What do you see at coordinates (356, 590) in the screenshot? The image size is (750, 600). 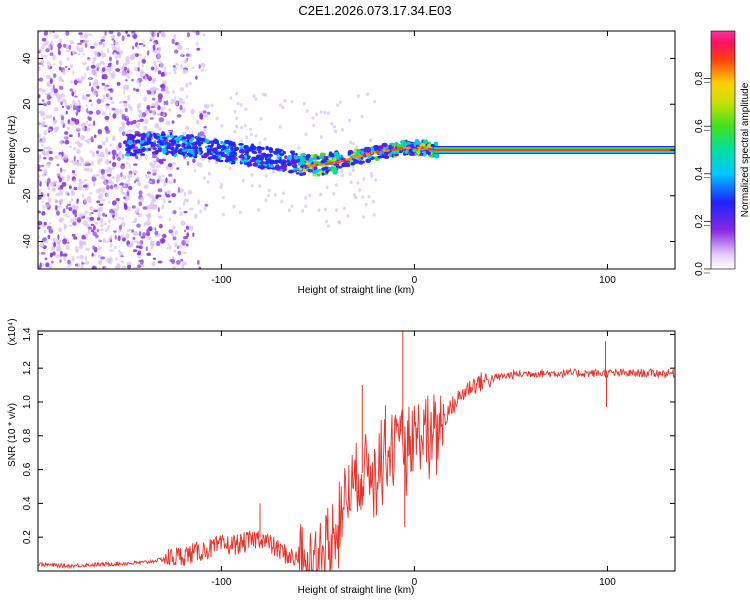 I see `bottom-x-axis-label: Height of straight line (km)` at bounding box center [356, 590].